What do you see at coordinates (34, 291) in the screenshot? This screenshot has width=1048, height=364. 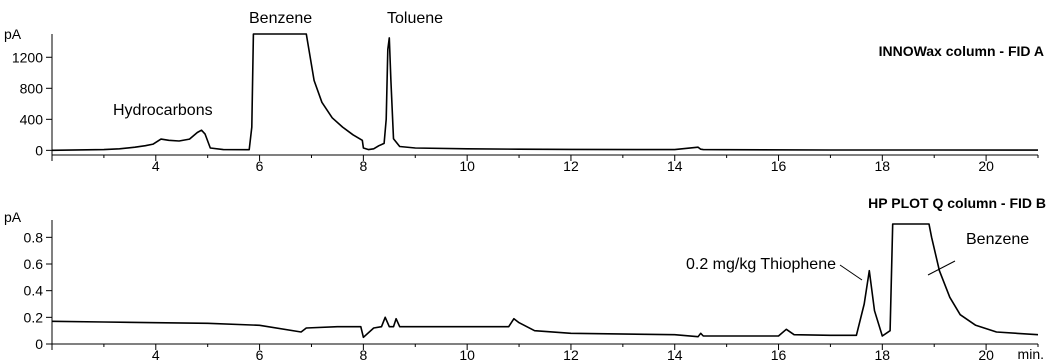 I see `y-tick-label: 0.4` at bounding box center [34, 291].